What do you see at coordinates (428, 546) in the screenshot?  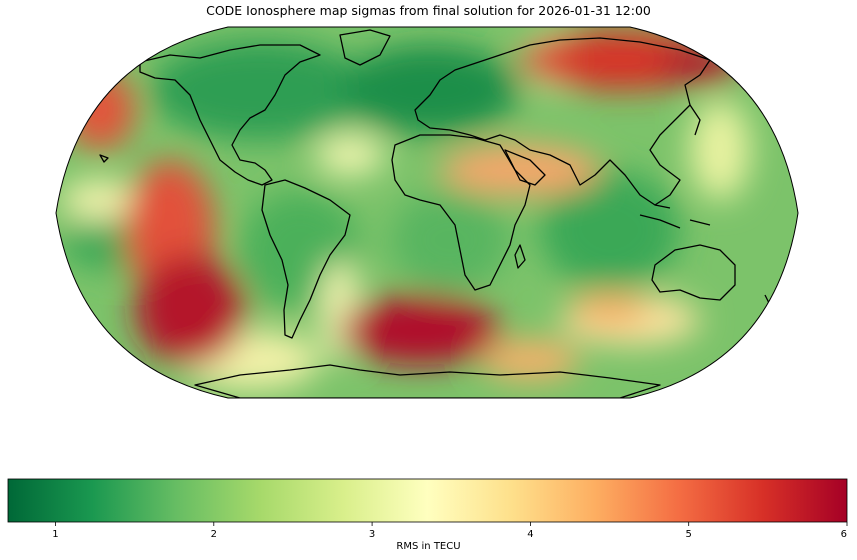 I see `colorbar-label: RMS in TECU` at bounding box center [428, 546].